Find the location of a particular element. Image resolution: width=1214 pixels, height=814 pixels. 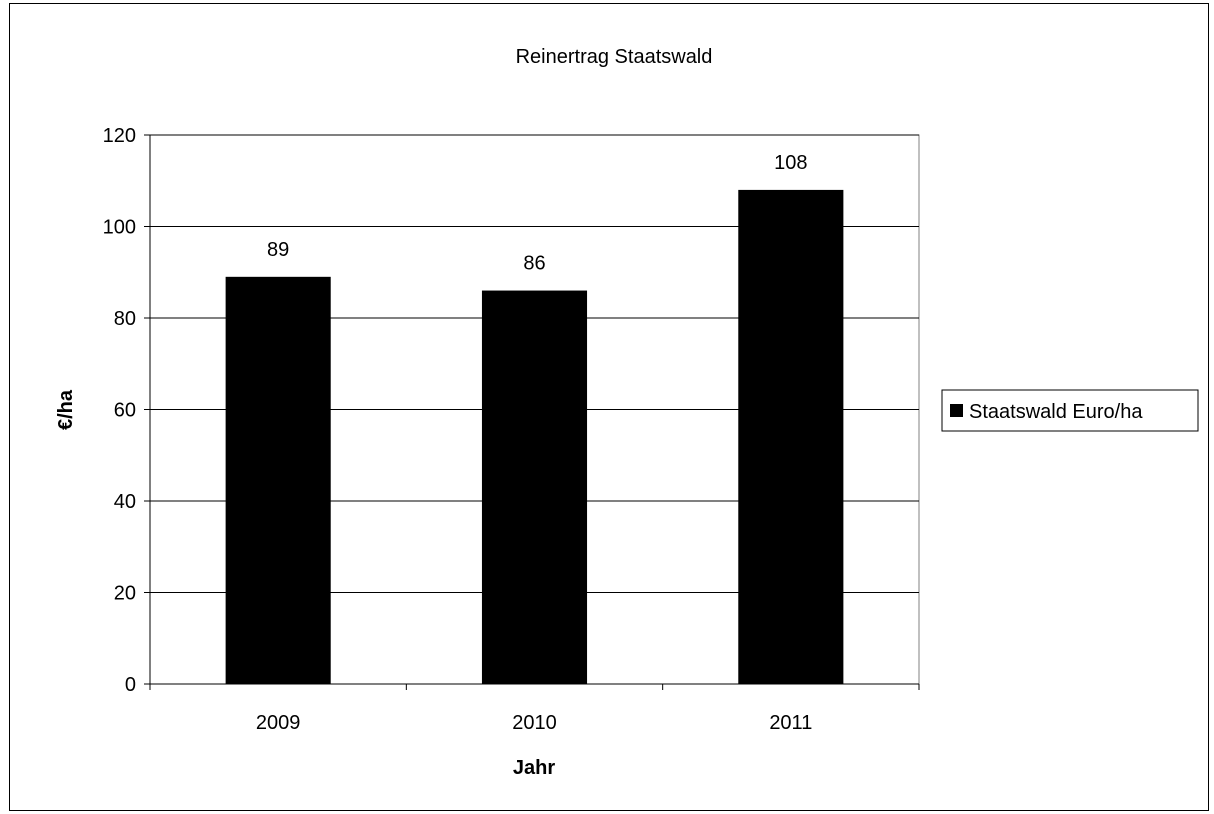

y-tick-label: 20 is located at coordinates (125, 594).